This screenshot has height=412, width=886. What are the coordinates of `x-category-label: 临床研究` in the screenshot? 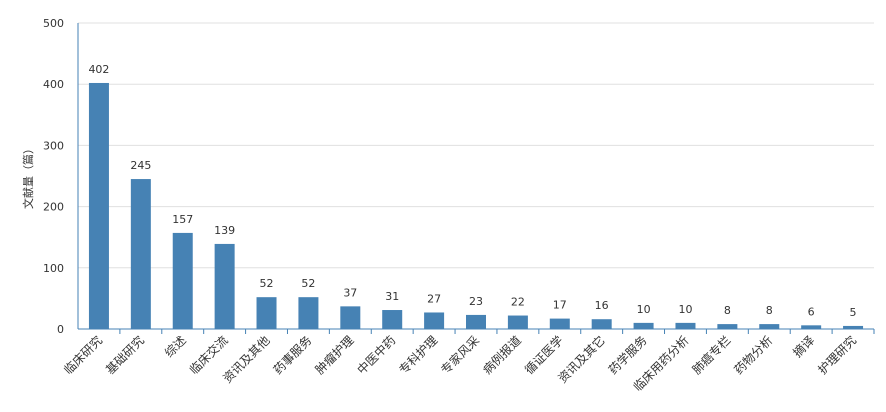 It's located at (83, 355).